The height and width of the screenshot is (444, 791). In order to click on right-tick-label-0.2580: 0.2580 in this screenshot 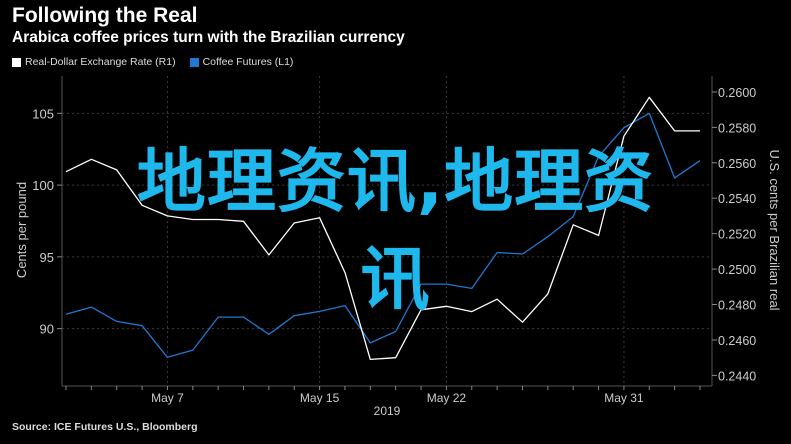, I will do `click(737, 128)`.